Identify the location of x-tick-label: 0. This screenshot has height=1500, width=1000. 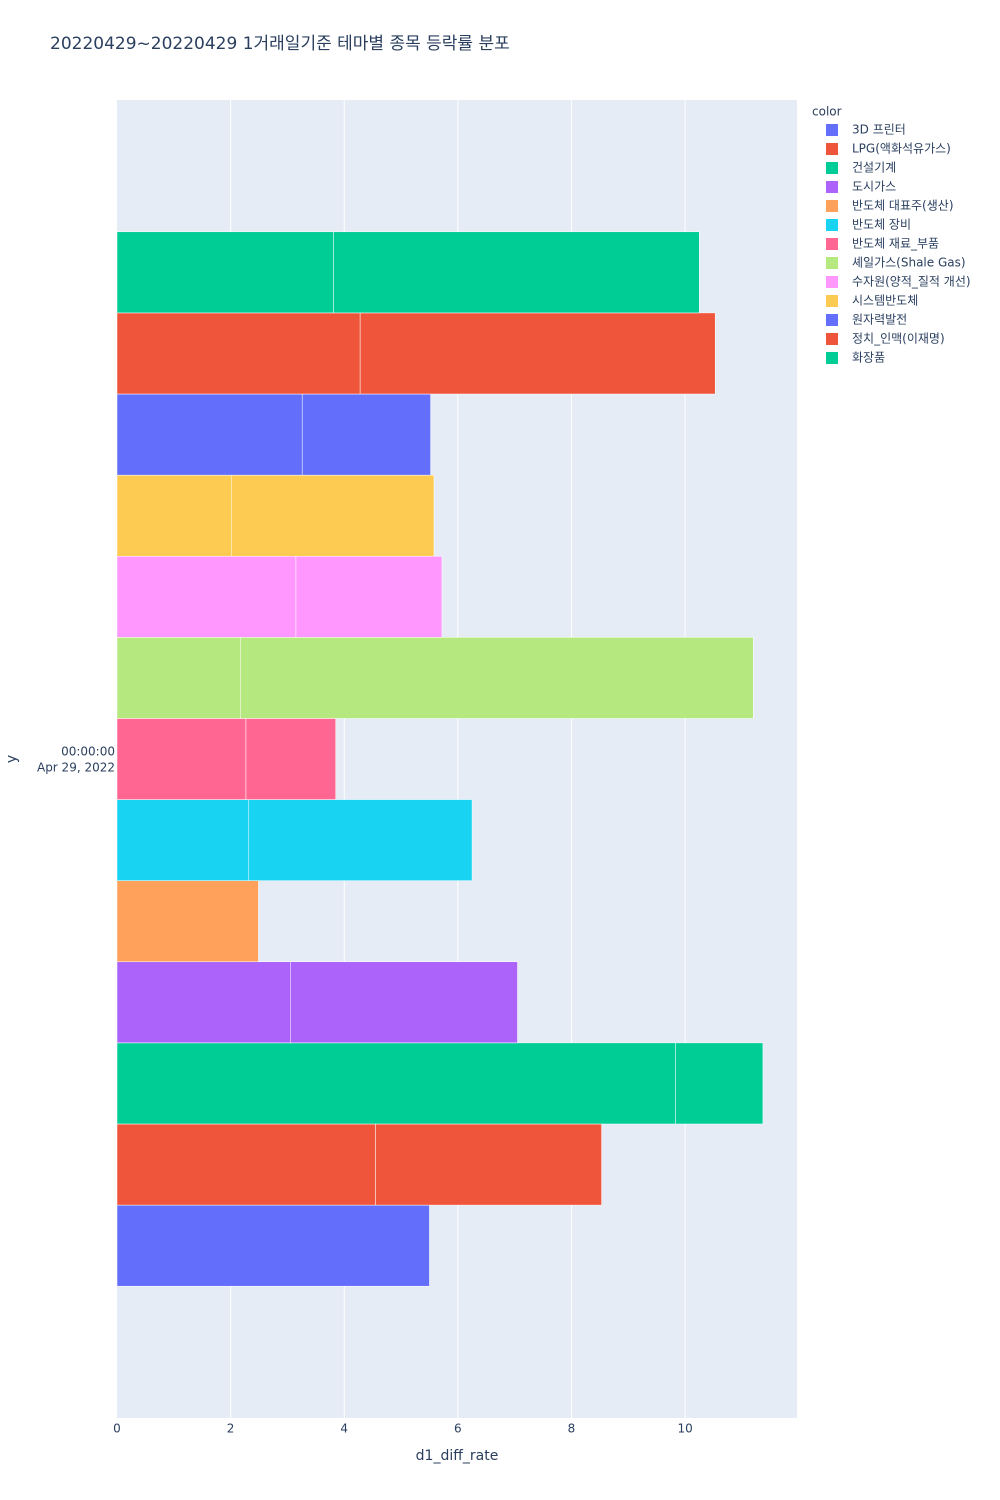
(117, 1429).